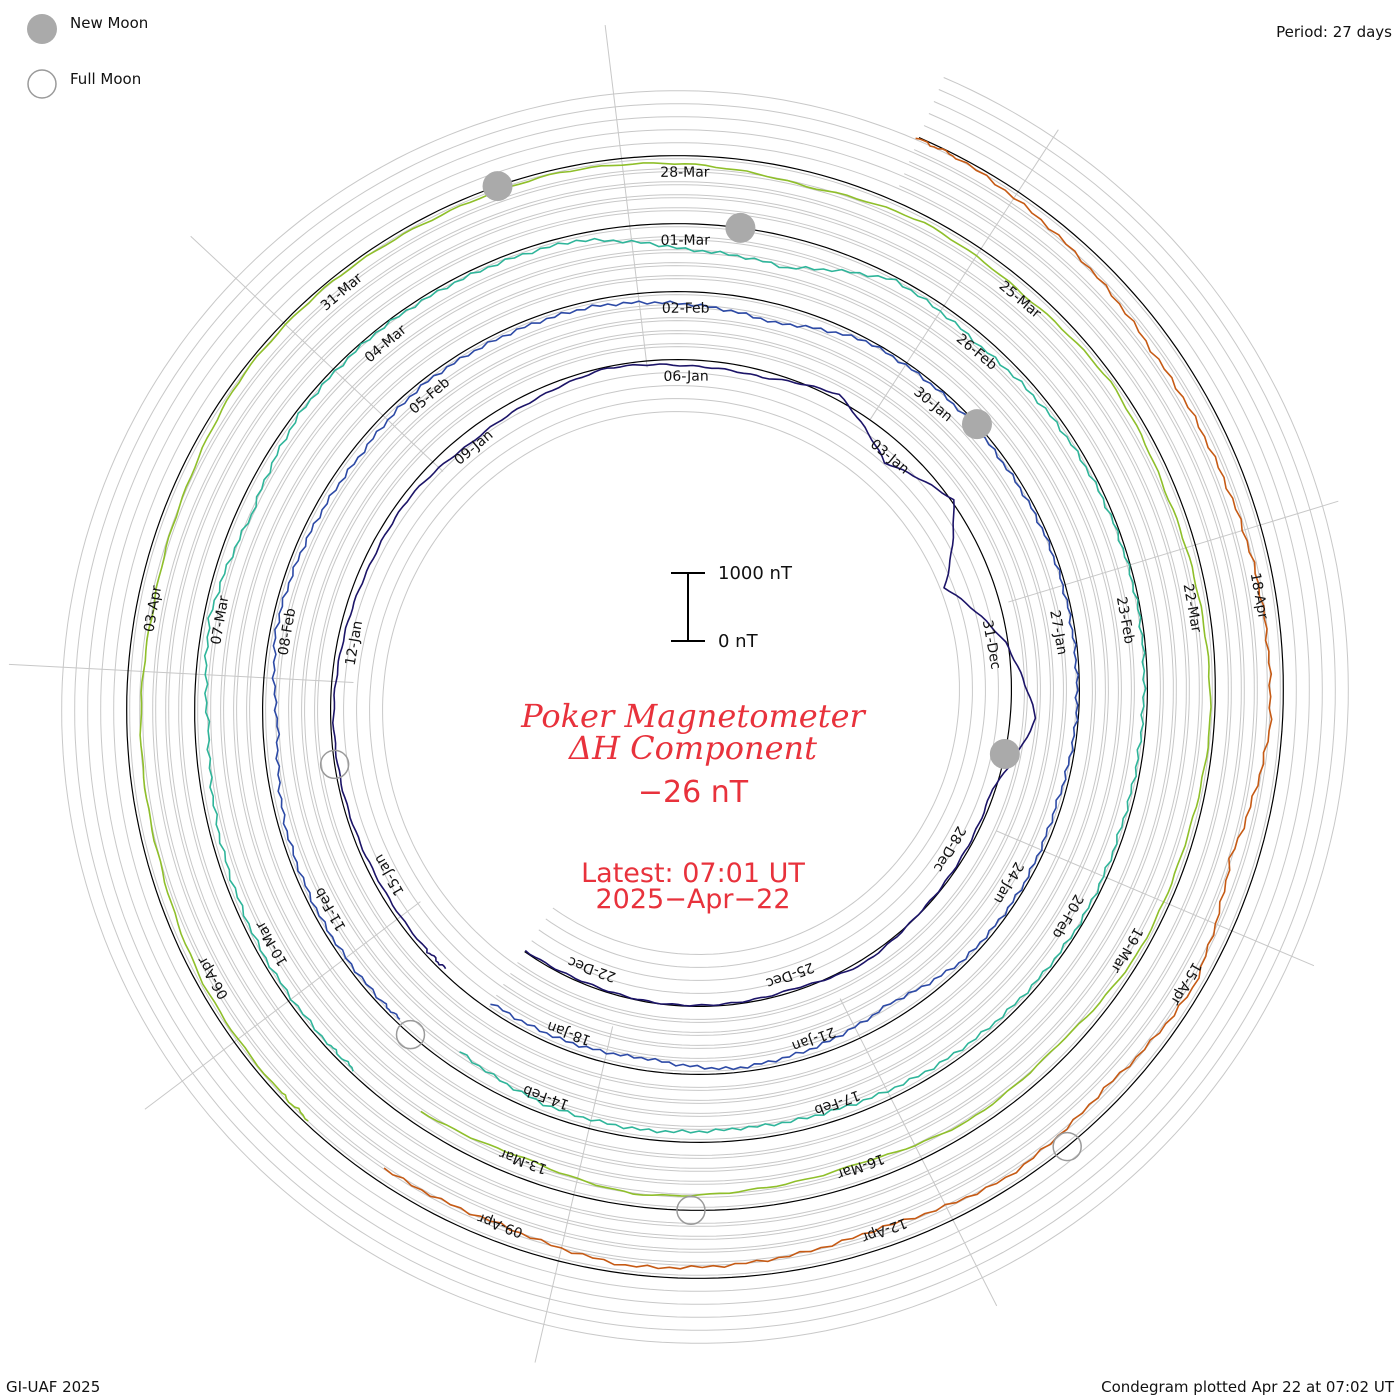  I want to click on date-label: 30-Jan, so click(932, 404).